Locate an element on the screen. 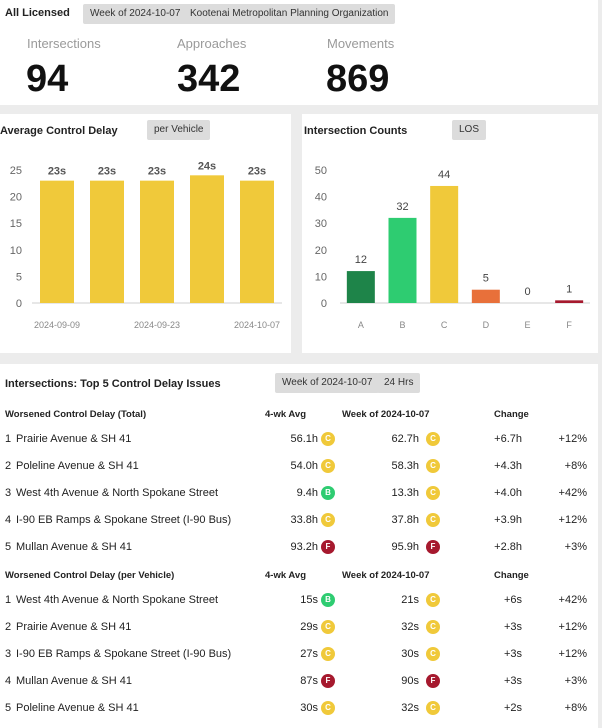 The width and height of the screenshot is (602, 728). issue-row: 4 Mullan Avenue & SH 41 87s F 90s F +3s +3% is located at coordinates (301, 682).